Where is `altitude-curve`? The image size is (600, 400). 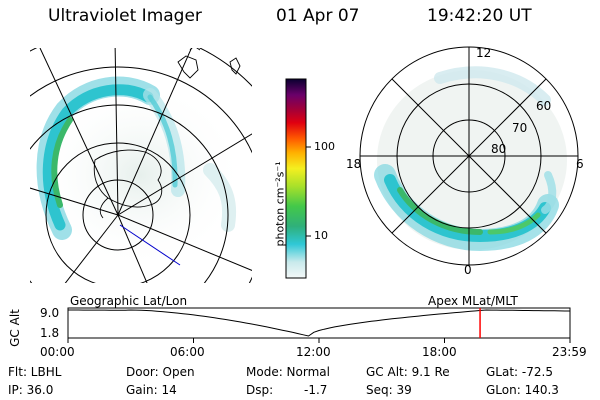 altitude-curve is located at coordinates (319, 323).